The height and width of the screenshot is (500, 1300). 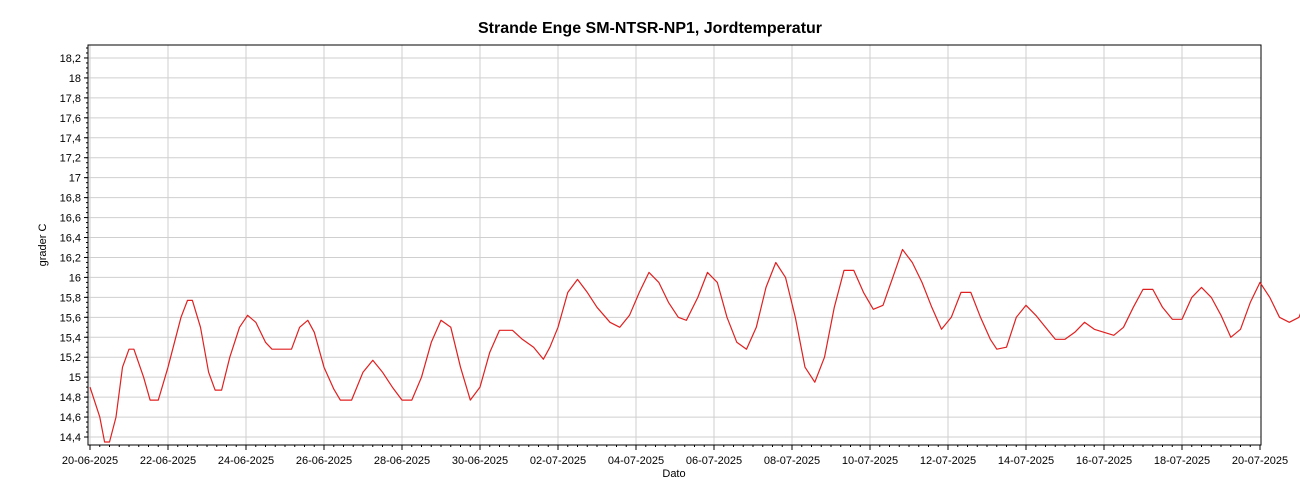 I want to click on y-tick-label: 15, so click(x=75, y=378).